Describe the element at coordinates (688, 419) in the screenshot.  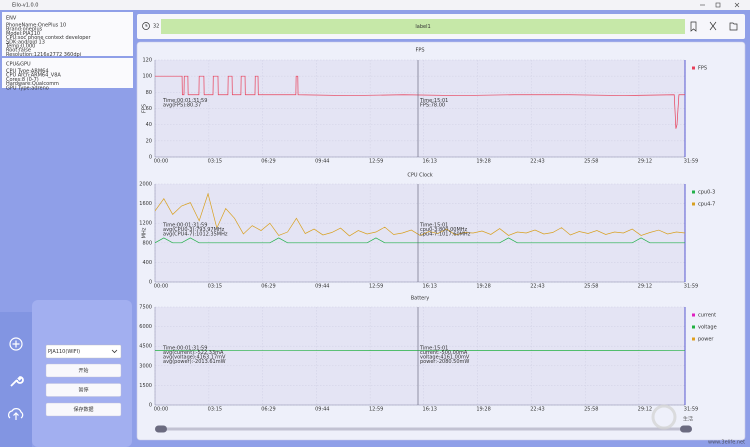
I see `watermark-brand: 生活` at that location.